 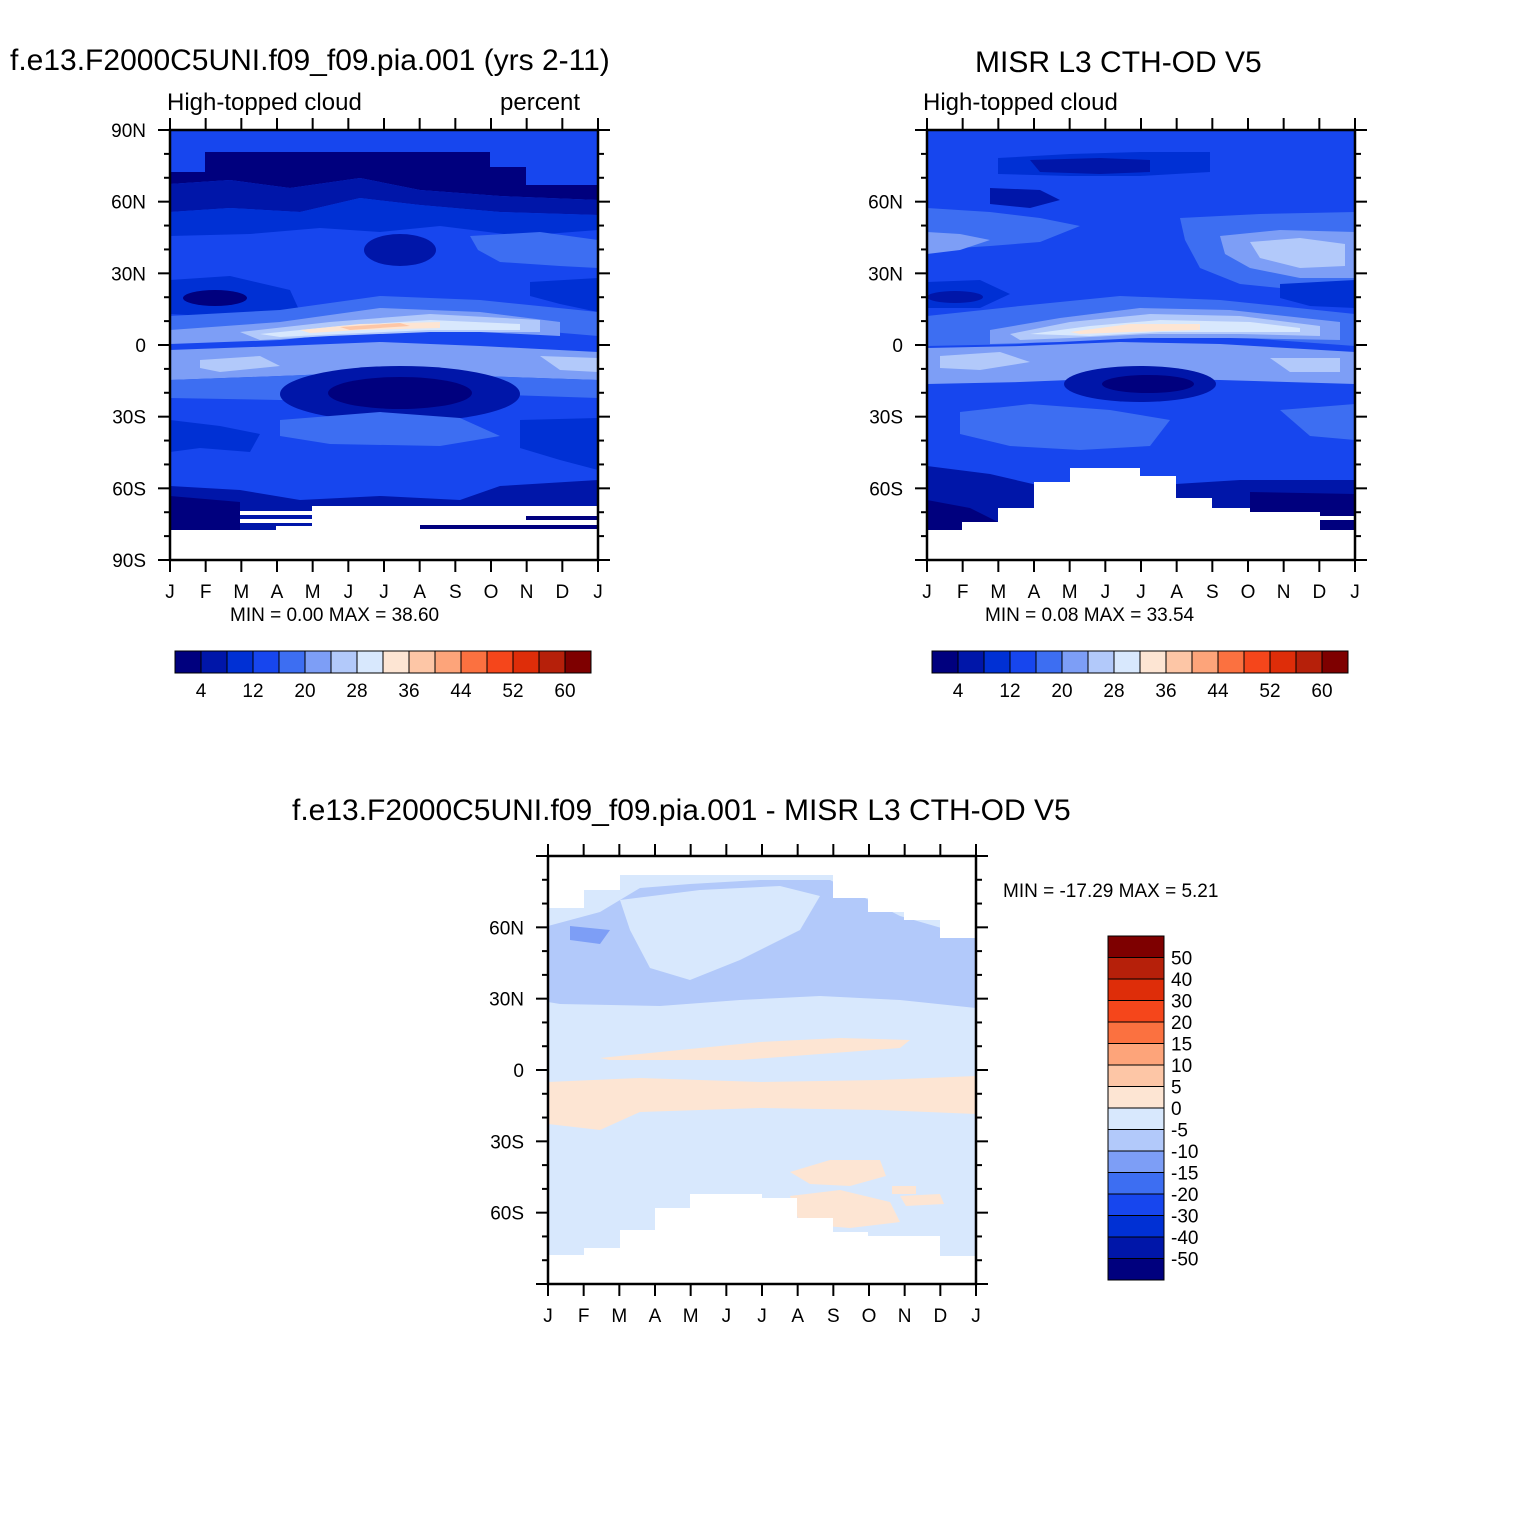 I want to click on colorbar-label: 12, so click(x=1009, y=691).